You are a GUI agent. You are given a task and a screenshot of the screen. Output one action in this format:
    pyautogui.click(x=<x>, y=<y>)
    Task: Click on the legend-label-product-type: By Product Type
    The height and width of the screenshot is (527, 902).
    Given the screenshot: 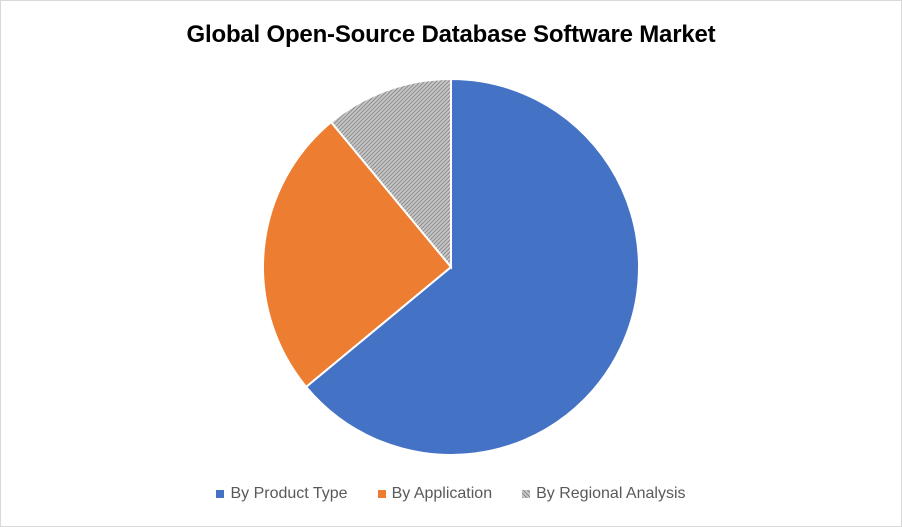 What is the action you would take?
    pyautogui.click(x=289, y=493)
    